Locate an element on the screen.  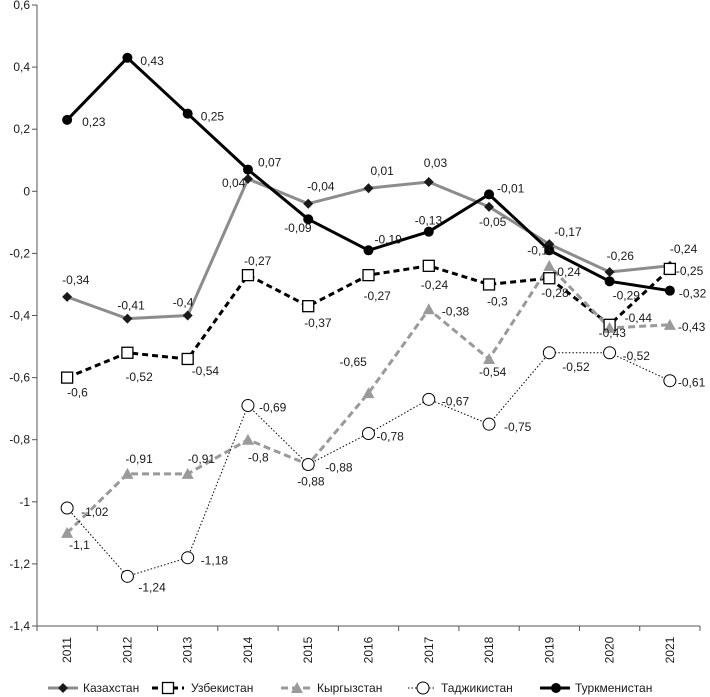
data-label: 0,03 is located at coordinates (436, 163).